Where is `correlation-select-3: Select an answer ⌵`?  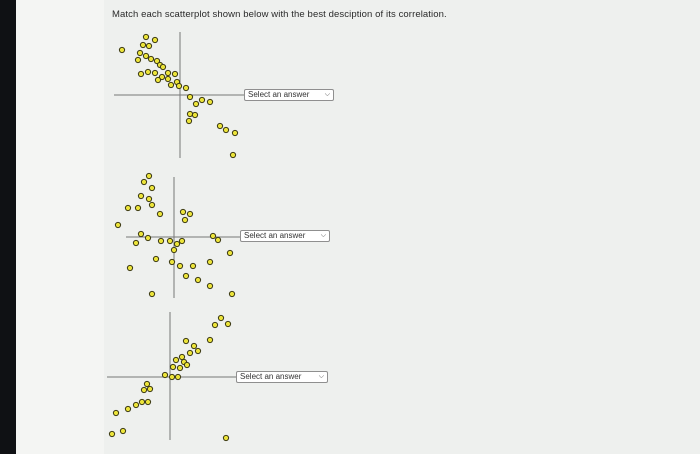 correlation-select-3: Select an answer ⌵ is located at coordinates (282, 377).